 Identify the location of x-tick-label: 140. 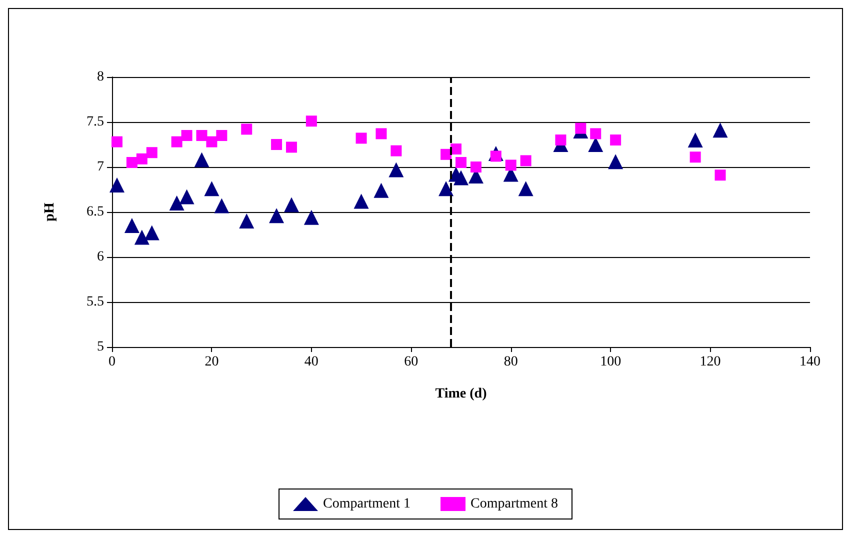
(810, 362).